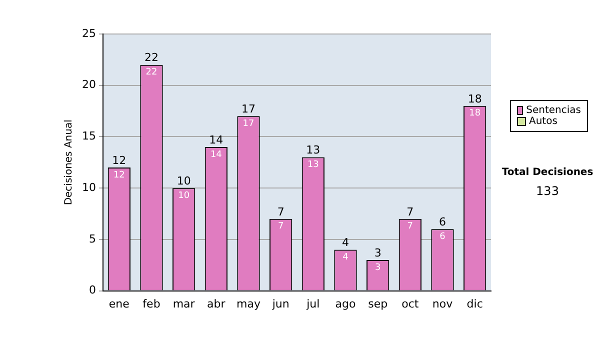 The height and width of the screenshot is (340, 600). What do you see at coordinates (89, 33) in the screenshot?
I see `y-tick-label: 25` at bounding box center [89, 33].